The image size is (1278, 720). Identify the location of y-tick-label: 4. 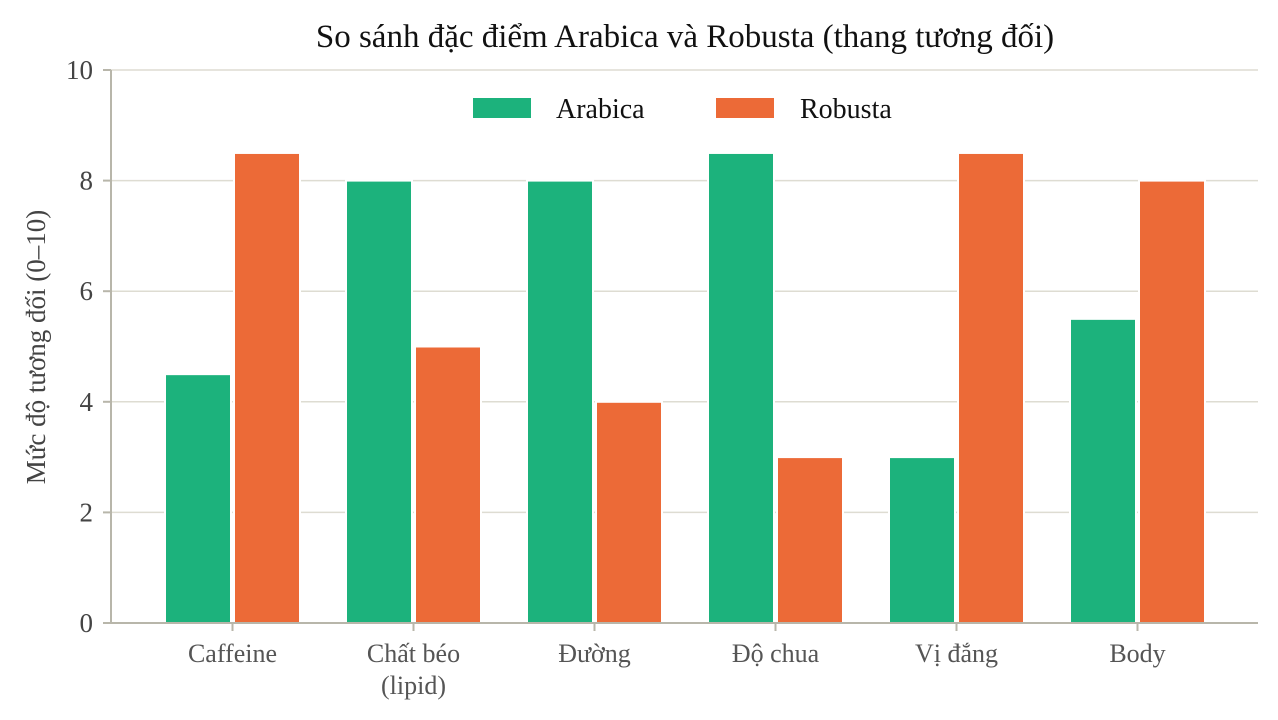
(87, 402).